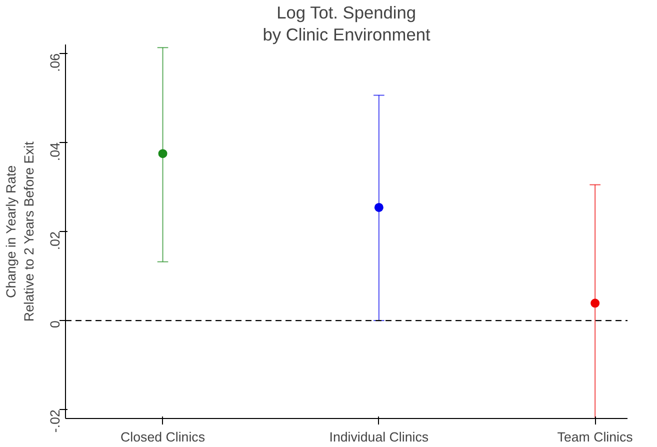 The width and height of the screenshot is (657, 447). What do you see at coordinates (346, 12) in the screenshot?
I see `chart-title: Log Tot. Spending` at bounding box center [346, 12].